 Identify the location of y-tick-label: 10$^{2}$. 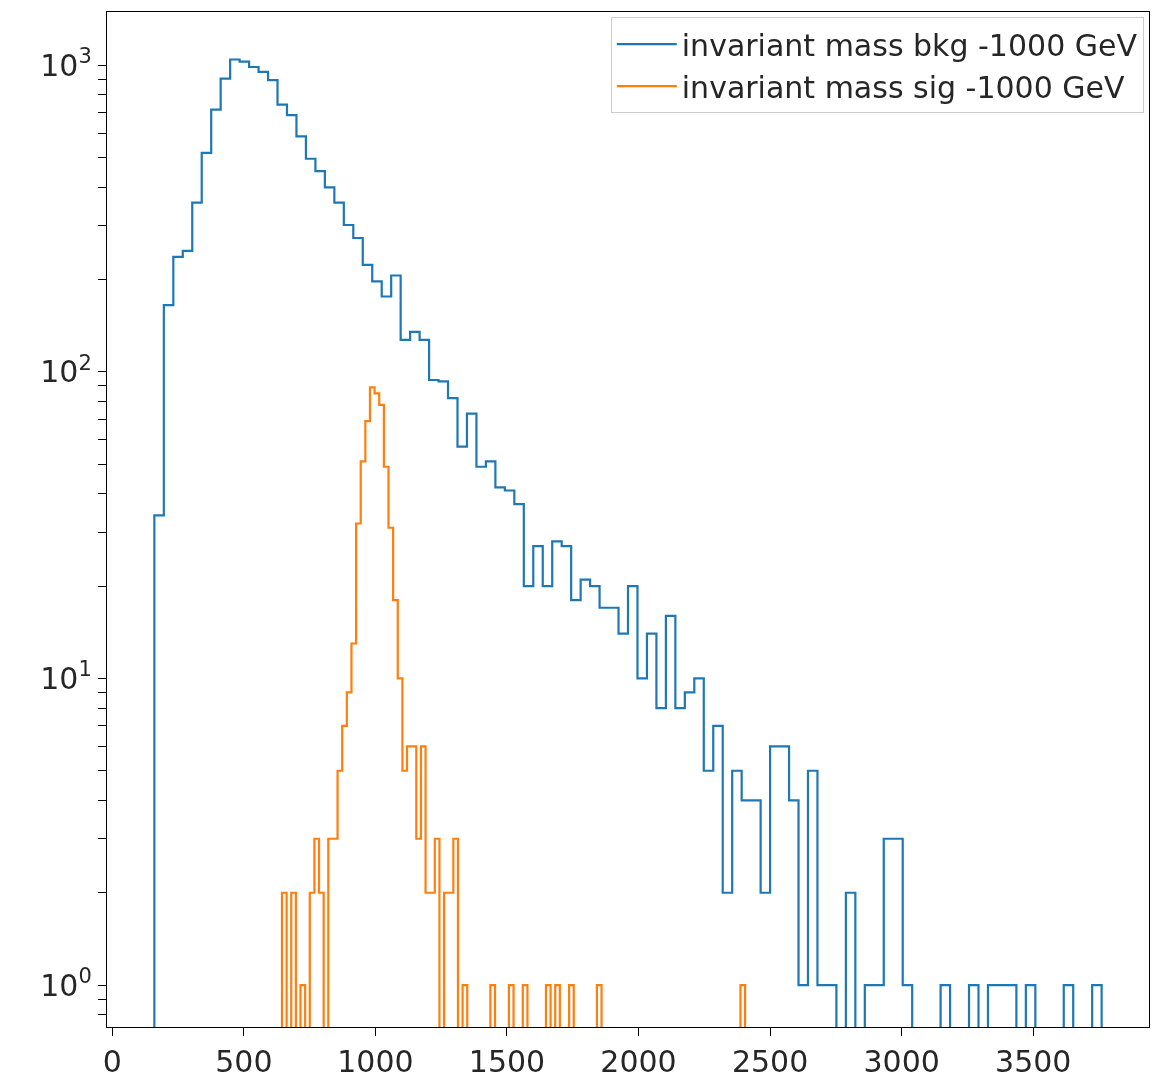
(66, 370).